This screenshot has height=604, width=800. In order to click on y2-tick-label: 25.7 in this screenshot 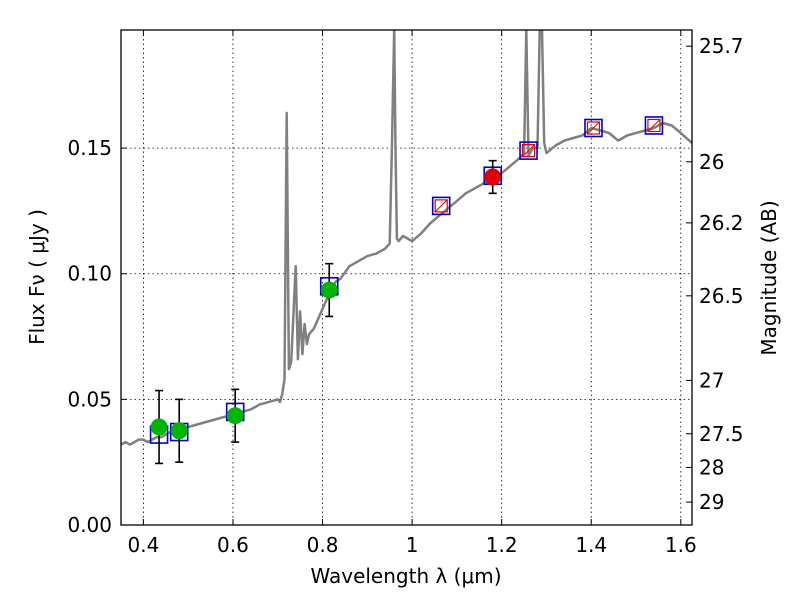, I will do `click(721, 46)`.